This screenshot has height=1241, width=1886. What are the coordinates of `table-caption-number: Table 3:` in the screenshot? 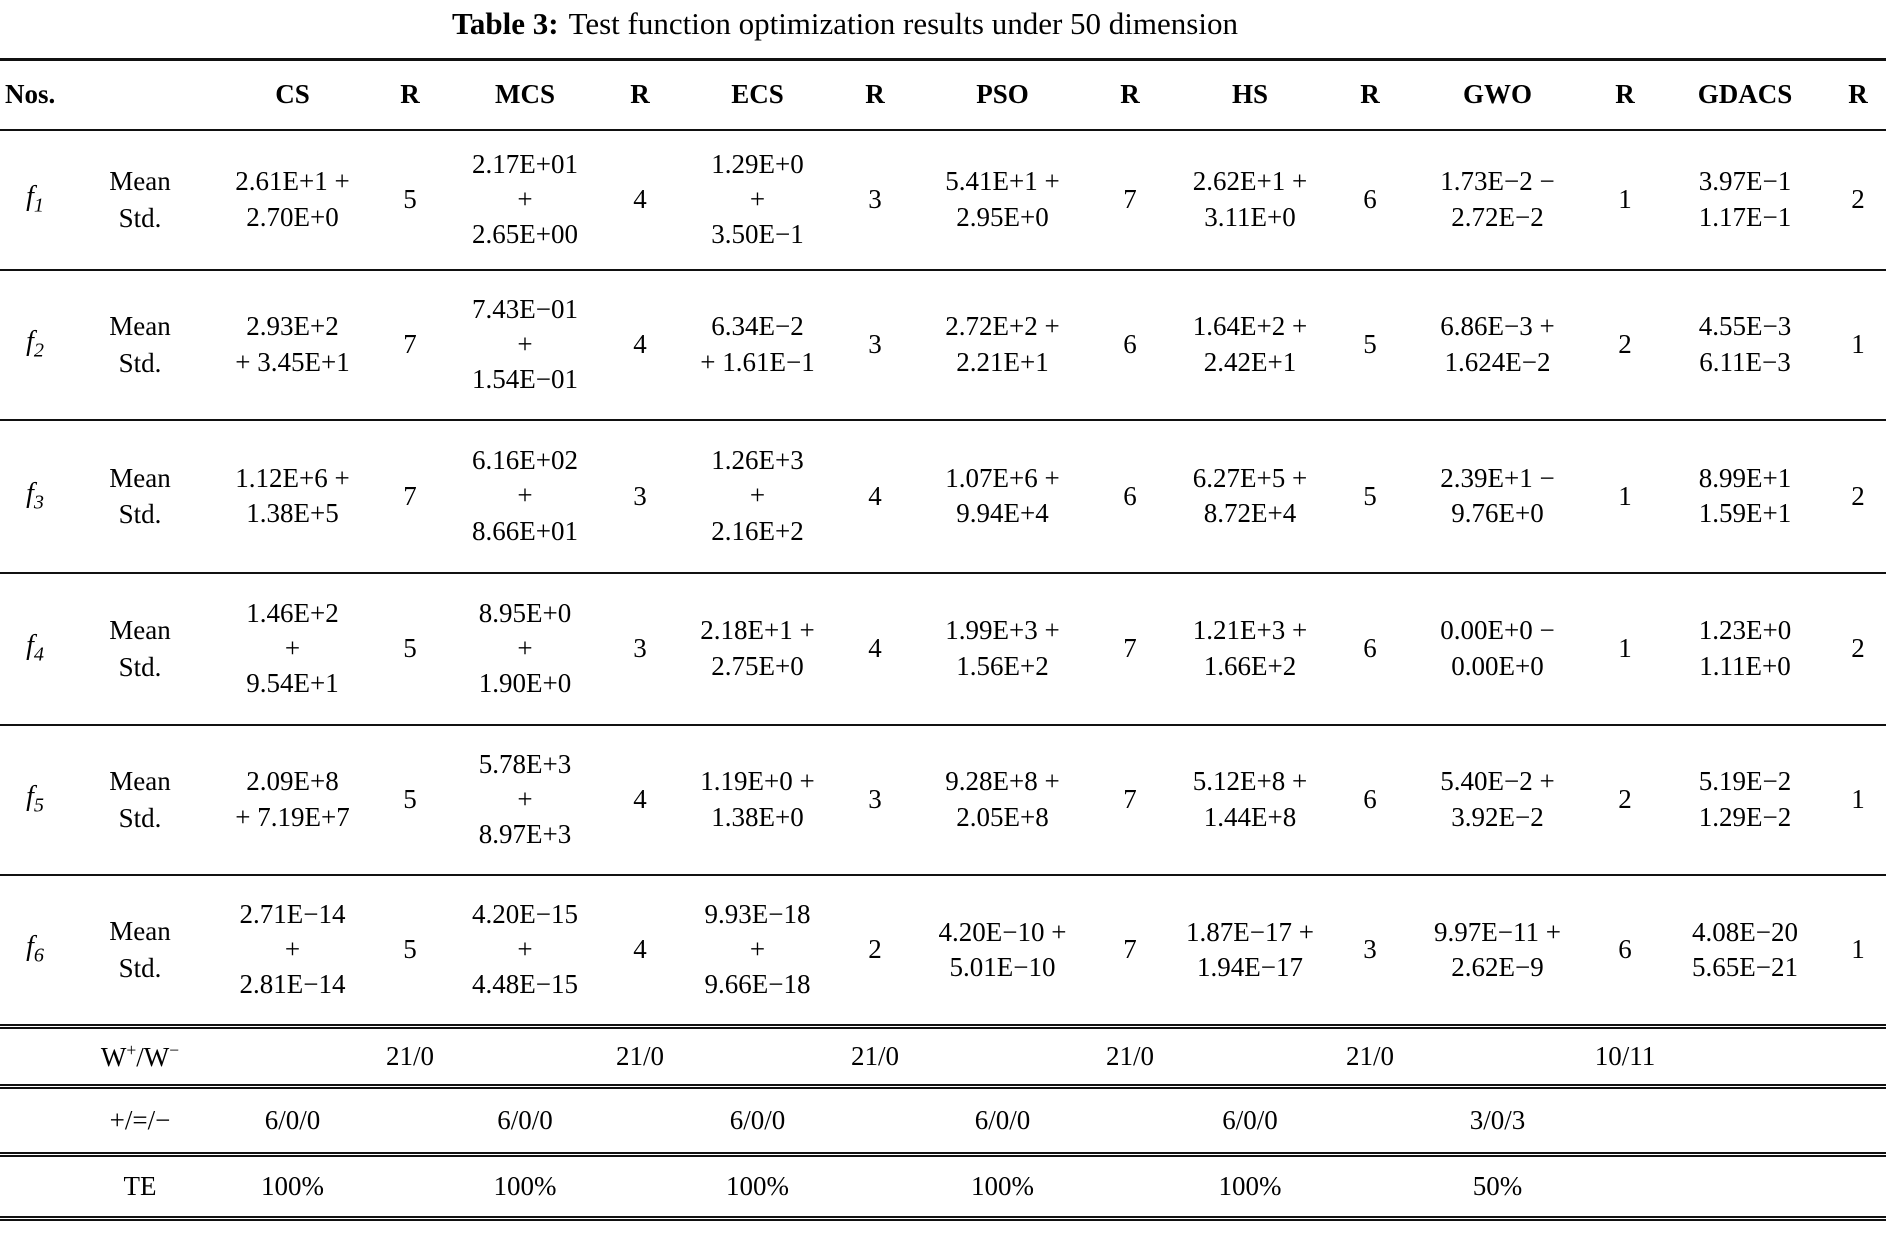 It's located at (505, 23).